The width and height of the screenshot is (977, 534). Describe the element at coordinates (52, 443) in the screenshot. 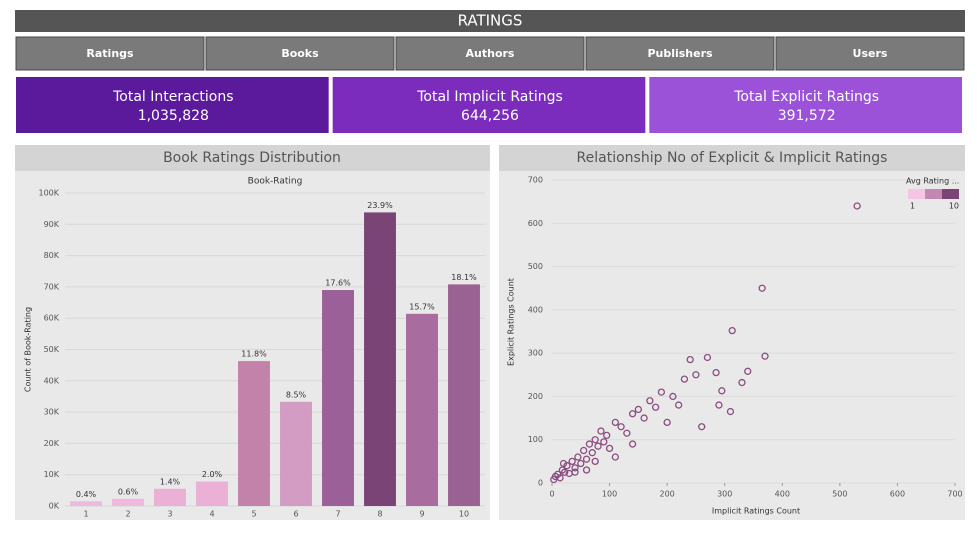

I see `y-tick-label: 20K` at that location.